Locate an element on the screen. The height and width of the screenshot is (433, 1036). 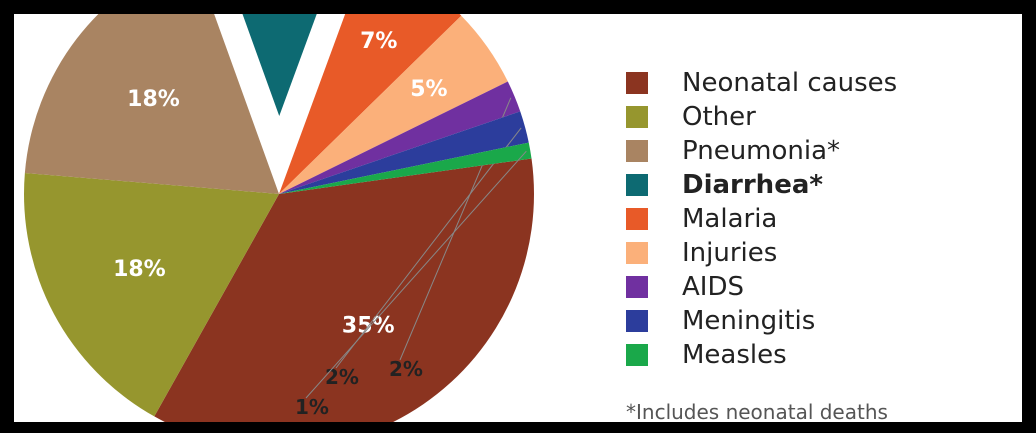
pie-slice-aids is located at coordinates (400, 137).